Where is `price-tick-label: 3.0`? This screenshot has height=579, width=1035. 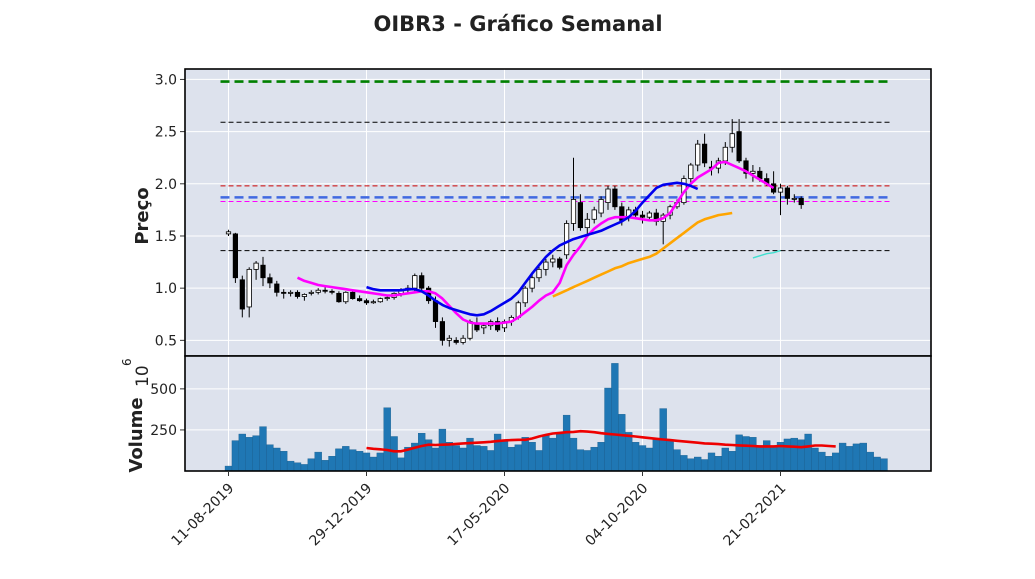 price-tick-label: 3.0 is located at coordinates (166, 80).